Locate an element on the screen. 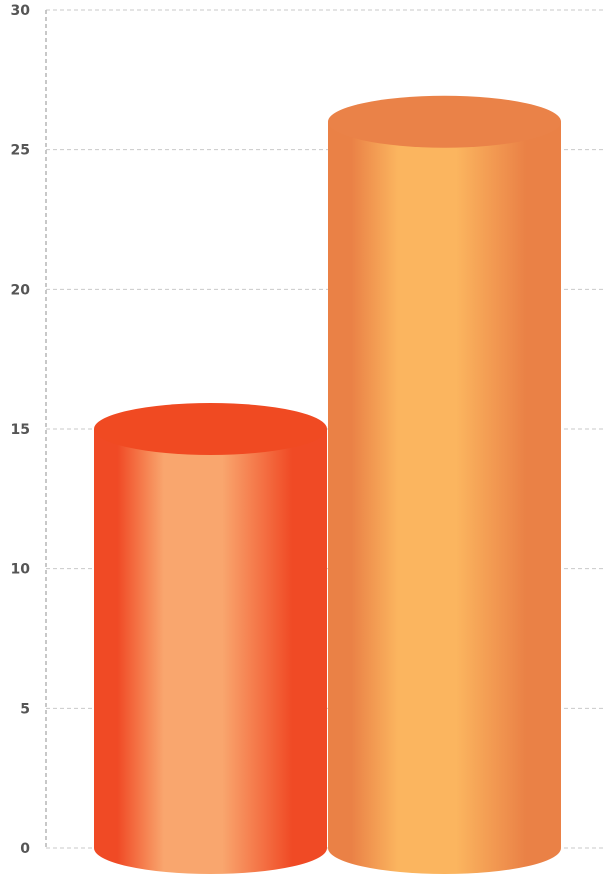 The height and width of the screenshot is (875, 605). y-tick-label-5: 5 is located at coordinates (25, 709).